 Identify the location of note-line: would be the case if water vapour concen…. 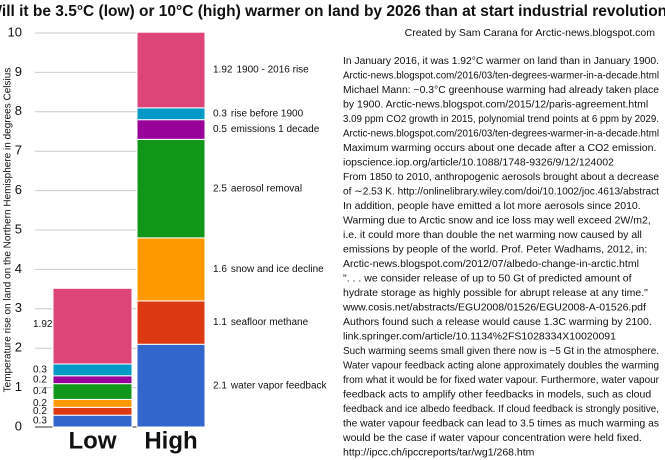
(492, 438).